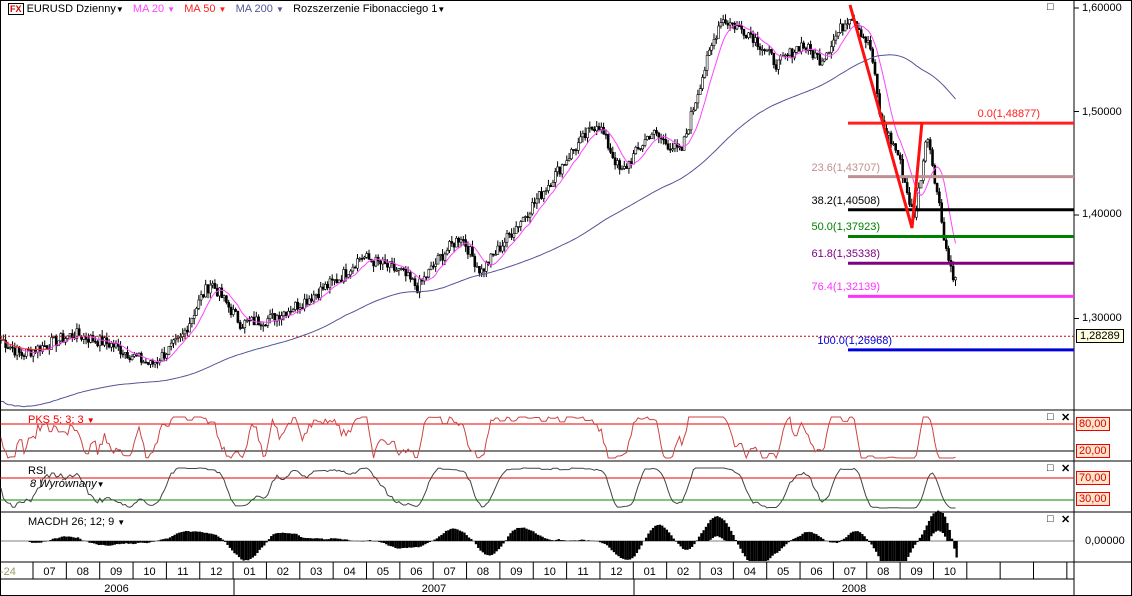 This screenshot has height=596, width=1132. Describe the element at coordinates (154, 9) in the screenshot. I see `ma20-menu: MA 20 ▼` at that location.